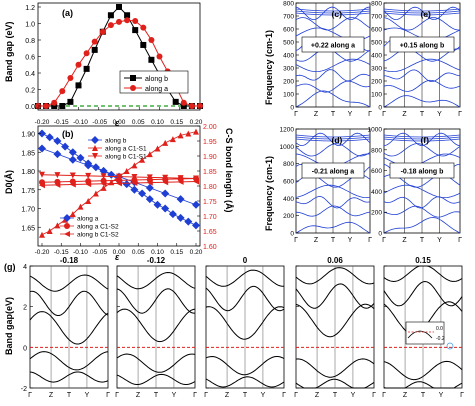  I want to click on panel-b-ylabel: D0(Å), so click(9, 182).